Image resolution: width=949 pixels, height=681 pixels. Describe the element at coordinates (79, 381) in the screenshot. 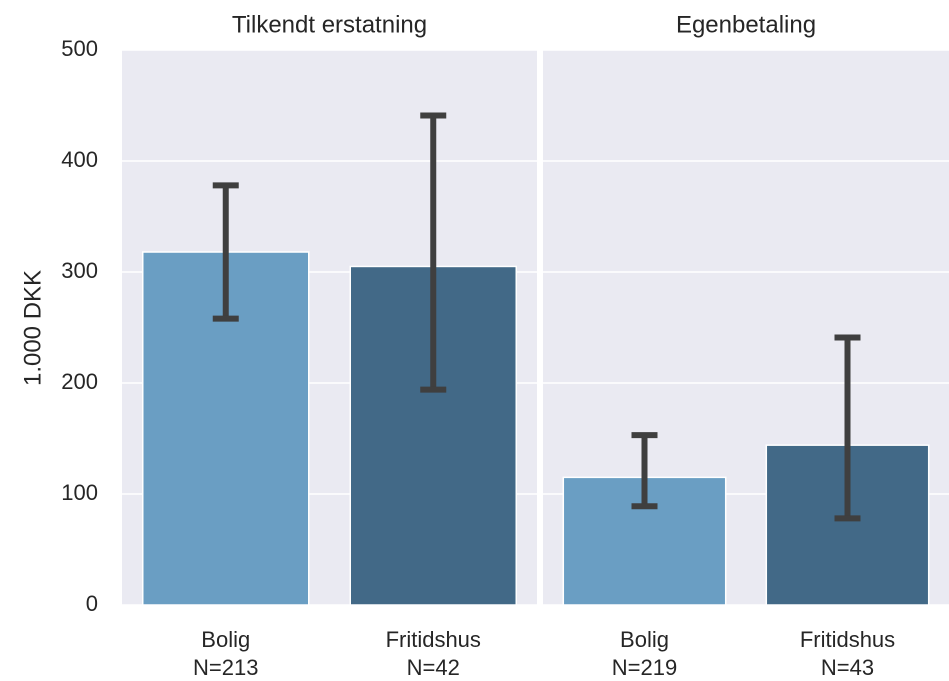

I see `y-tick-label: 200` at that location.